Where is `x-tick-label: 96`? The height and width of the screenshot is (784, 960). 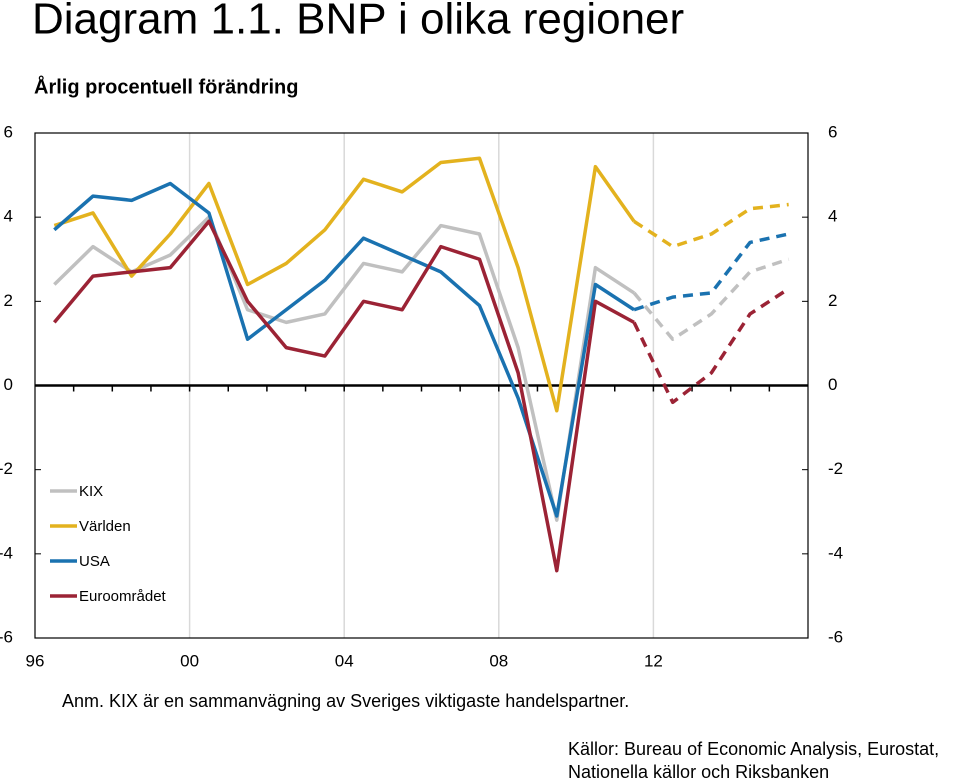 x-tick-label: 96 is located at coordinates (35, 660).